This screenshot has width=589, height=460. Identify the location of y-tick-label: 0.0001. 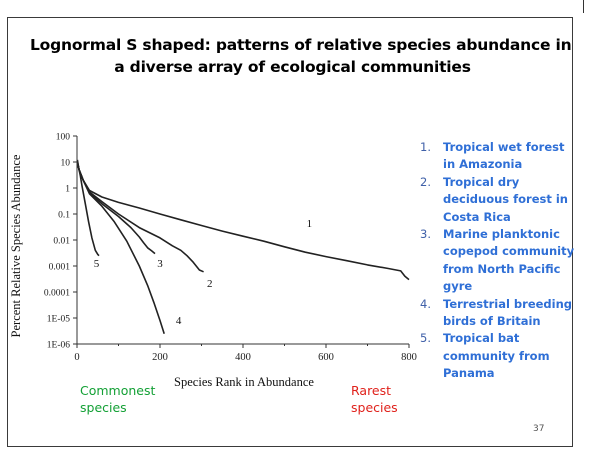
(57, 294).